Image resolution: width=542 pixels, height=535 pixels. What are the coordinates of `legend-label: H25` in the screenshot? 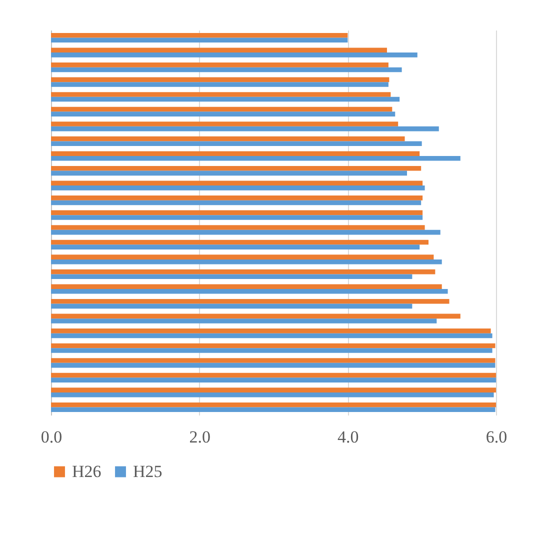 It's located at (147, 471).